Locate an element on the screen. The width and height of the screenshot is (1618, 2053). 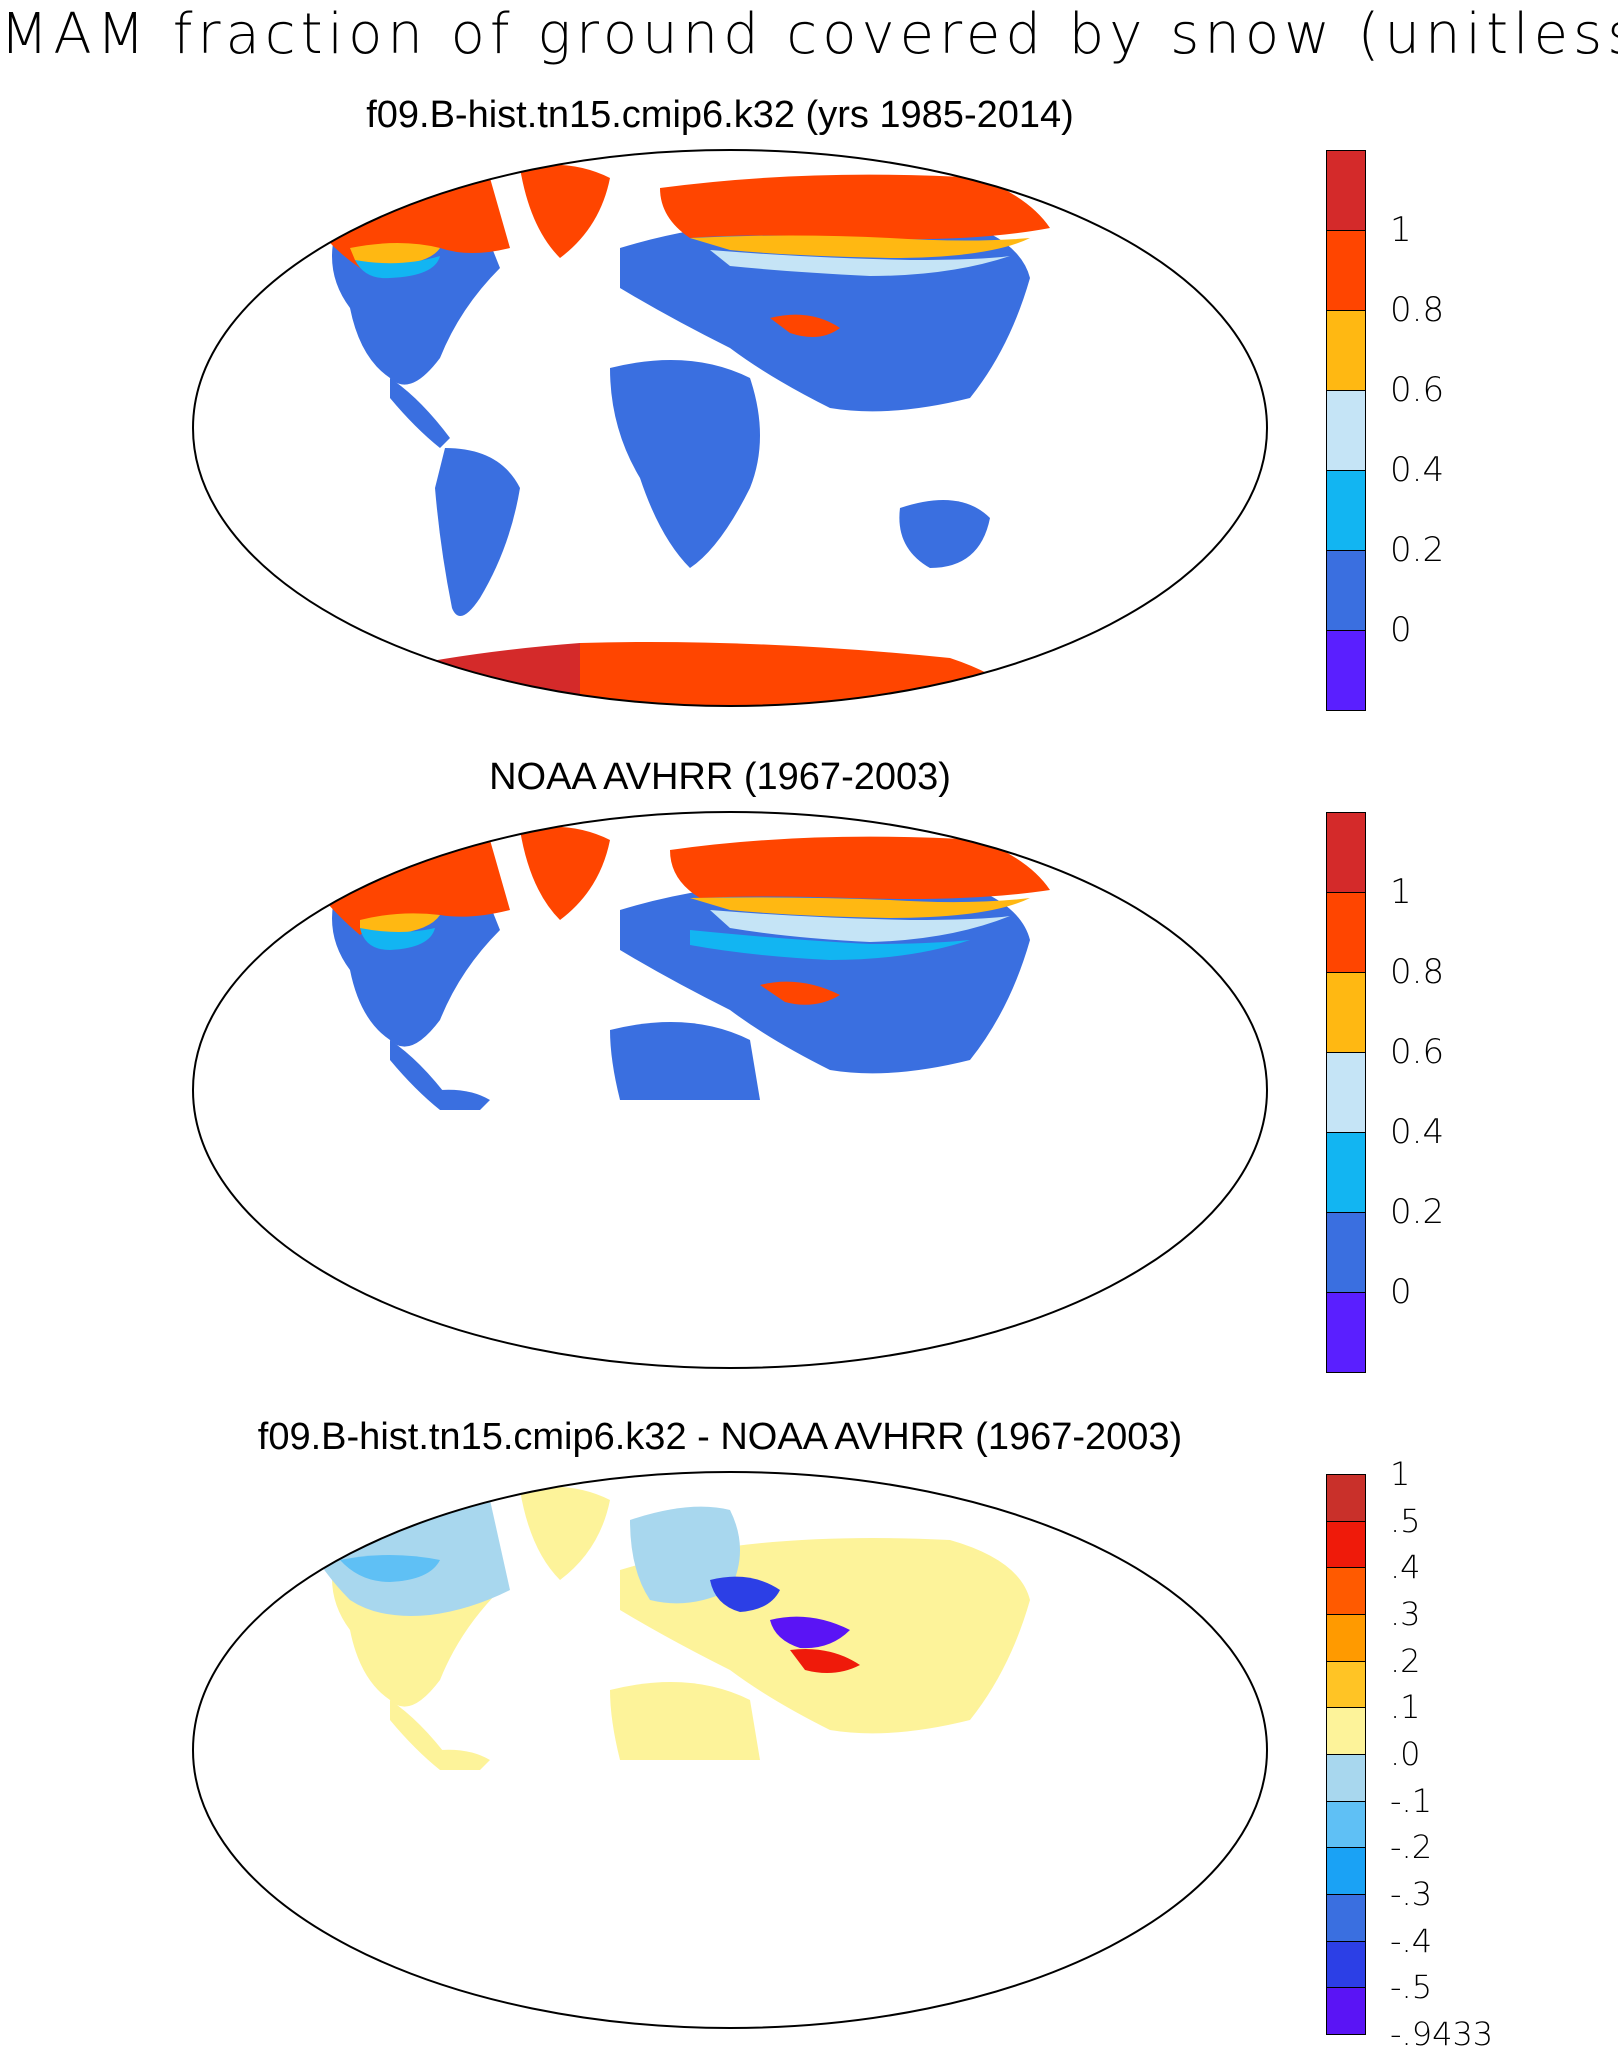
colorbar-tick-label: -.4 is located at coordinates (1411, 1940).